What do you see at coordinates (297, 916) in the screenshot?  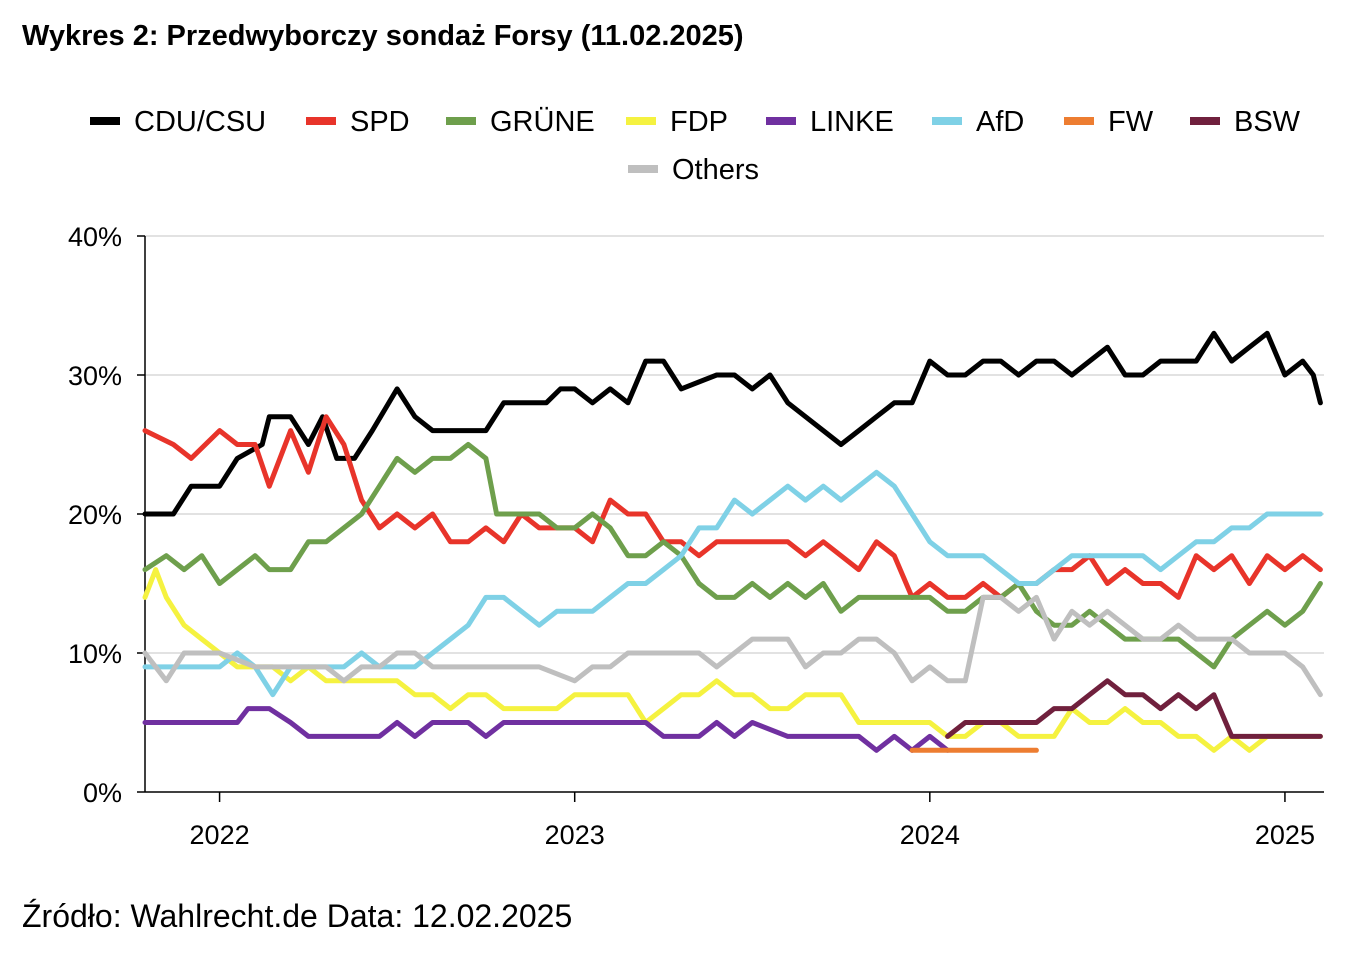 I see `source-note: Źródło: Wahlrecht.de Data: 12.02.2025` at bounding box center [297, 916].